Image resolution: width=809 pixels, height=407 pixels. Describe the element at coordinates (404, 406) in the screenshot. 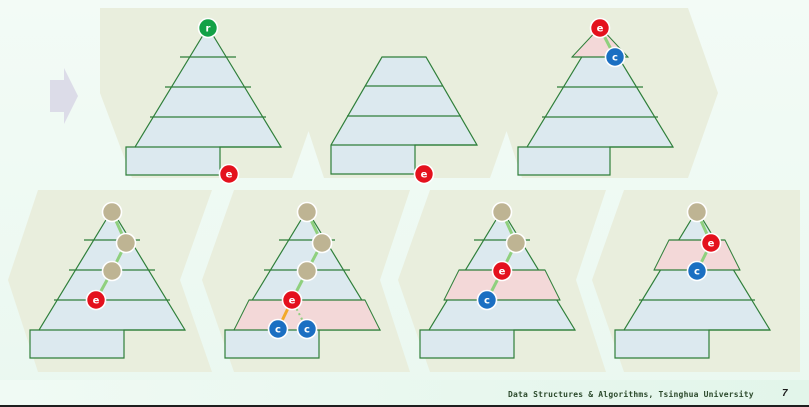

I see `bottom-line` at that location.